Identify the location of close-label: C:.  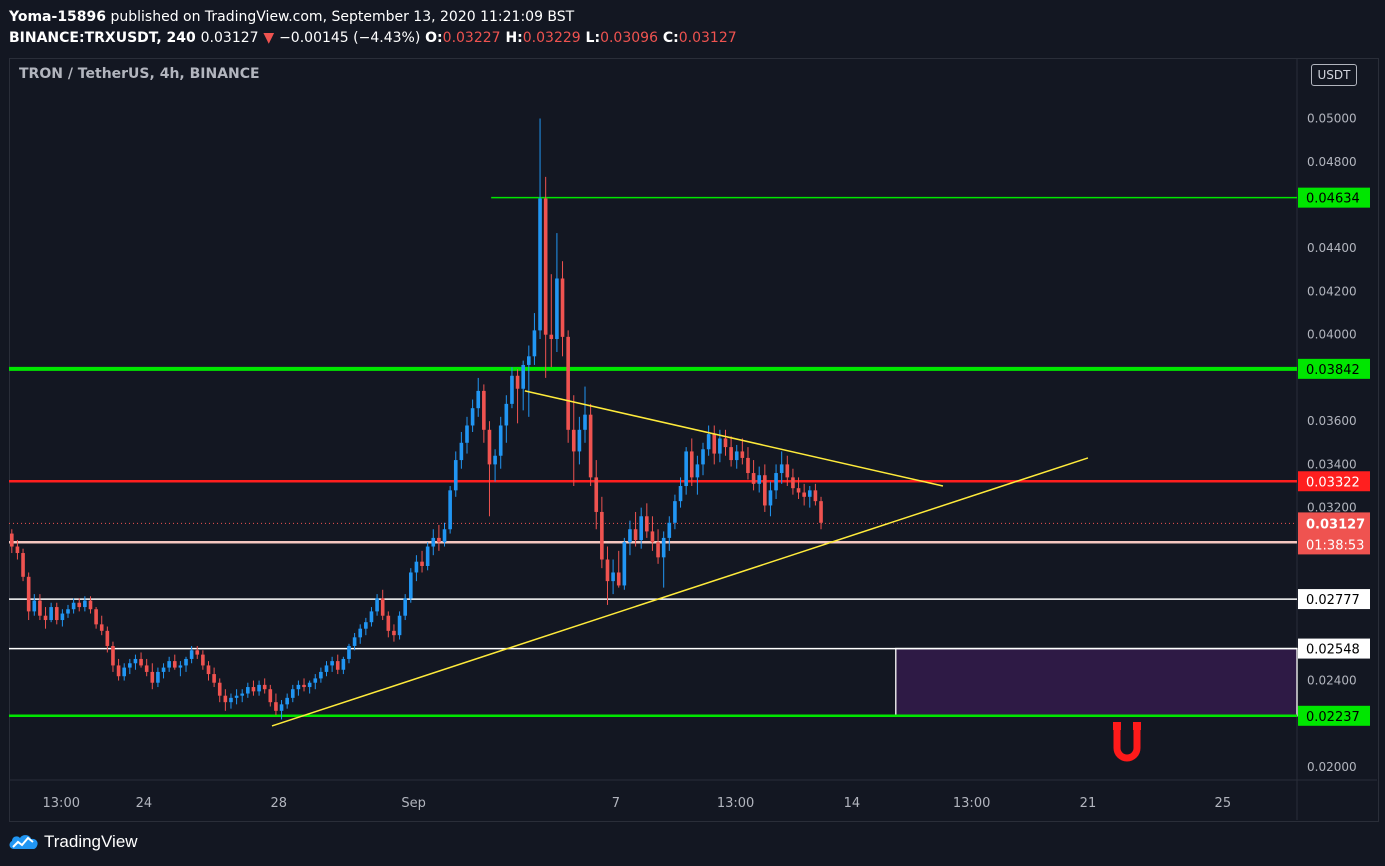
(670, 38).